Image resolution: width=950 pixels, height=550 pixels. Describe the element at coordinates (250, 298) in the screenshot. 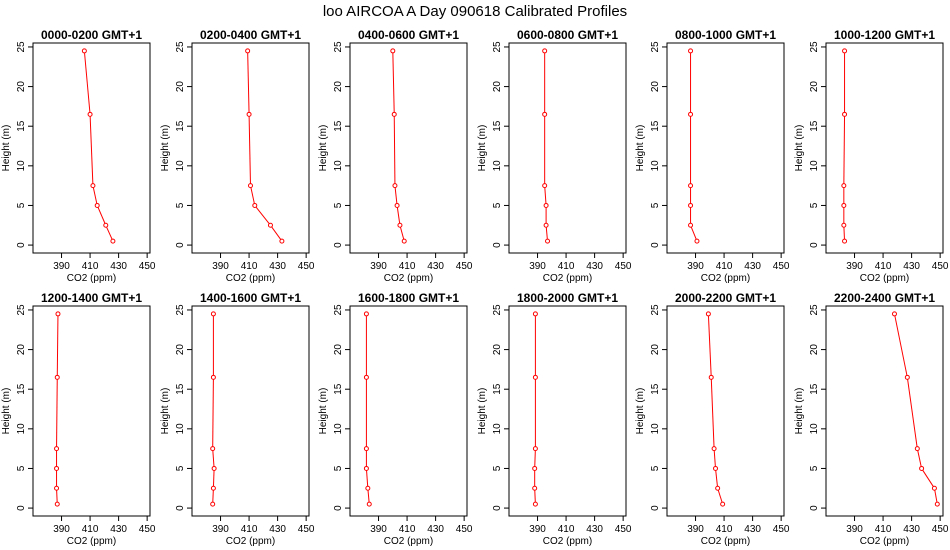

I see `panel-title: 1400-1600 GMT+1` at that location.